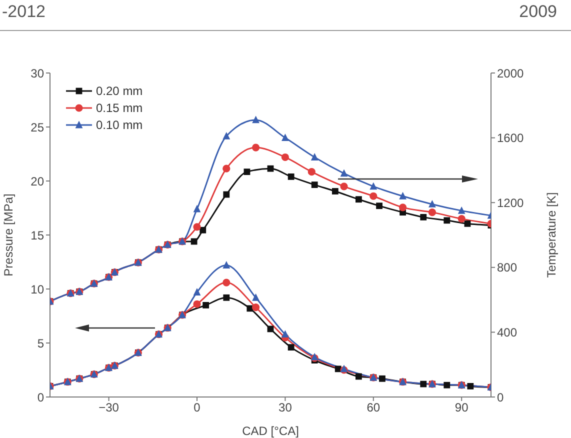 The image size is (571, 438). Describe the element at coordinates (37, 127) in the screenshot. I see `y-tick-label: 25` at that location.